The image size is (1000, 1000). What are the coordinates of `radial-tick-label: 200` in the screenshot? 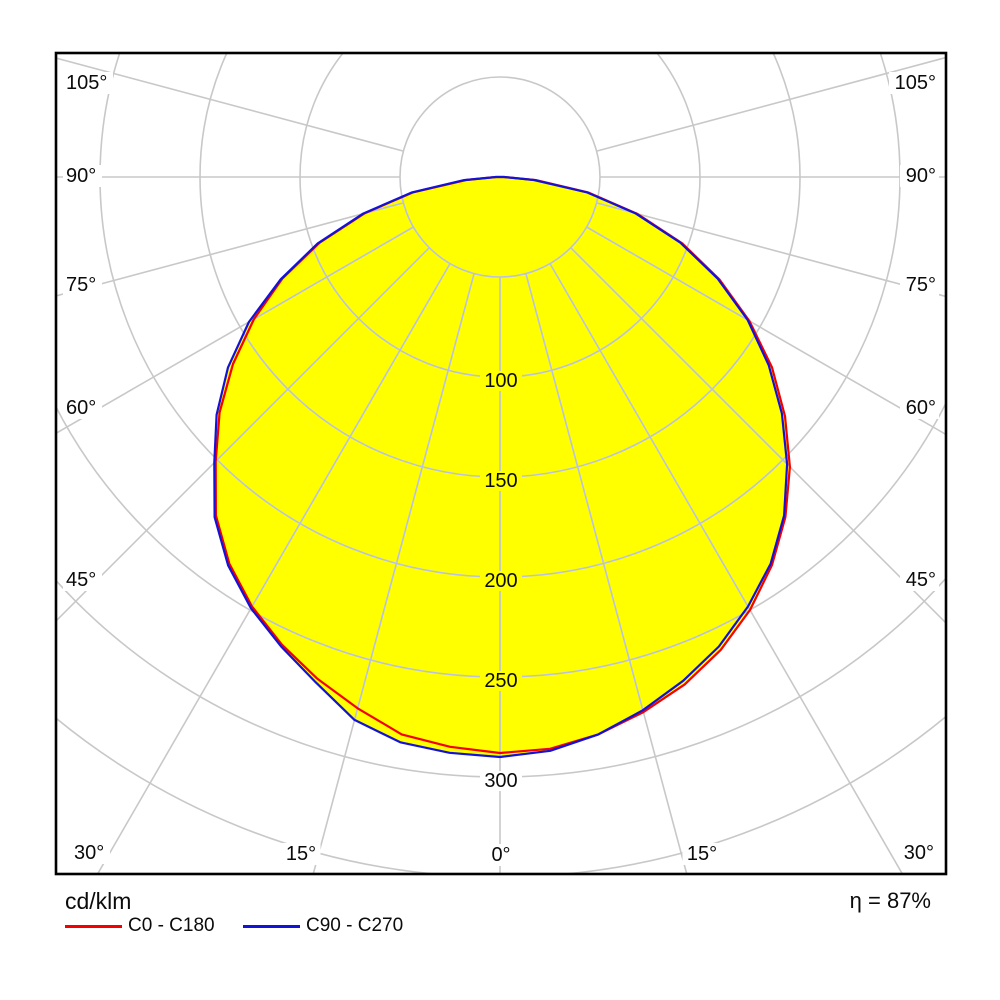 It's located at (500, 581).